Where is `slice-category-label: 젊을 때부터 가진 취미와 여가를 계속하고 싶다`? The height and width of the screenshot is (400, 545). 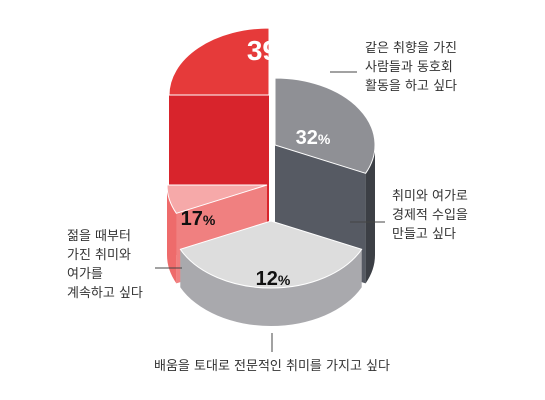 slice-category-label: 젊을 때부터 가진 취미와 여가를 계속하고 싶다 is located at coordinates (105, 265).